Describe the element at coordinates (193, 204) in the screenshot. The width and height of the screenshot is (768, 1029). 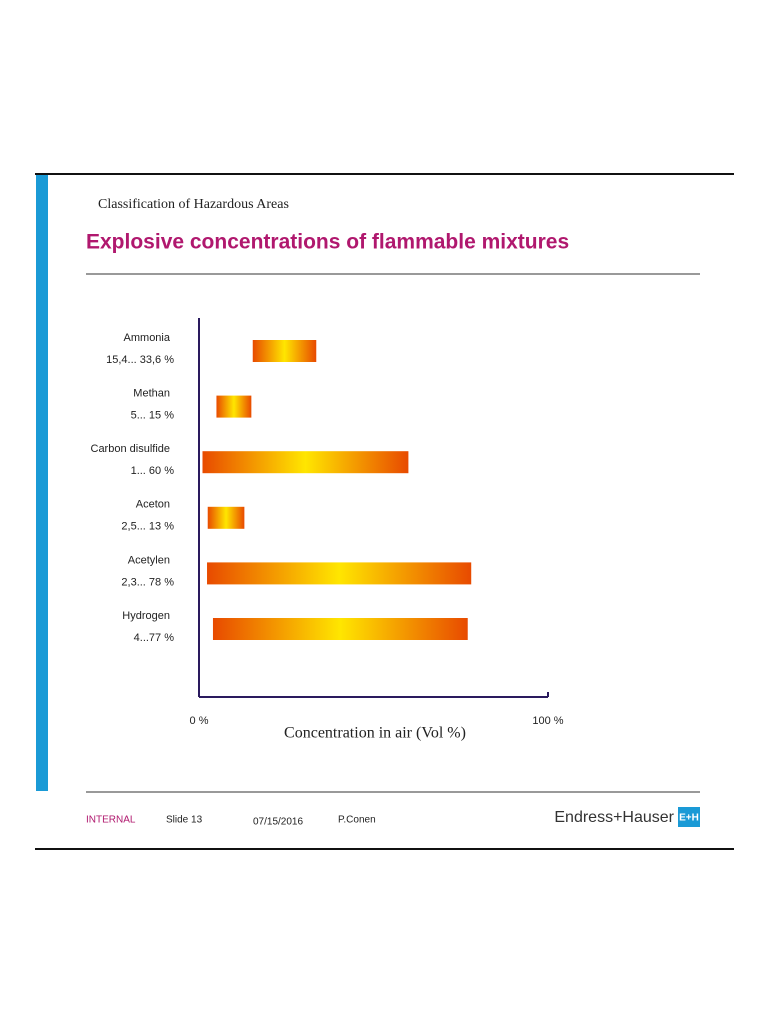
I see `slide-header: Classification of Hazardous Areas` at that location.